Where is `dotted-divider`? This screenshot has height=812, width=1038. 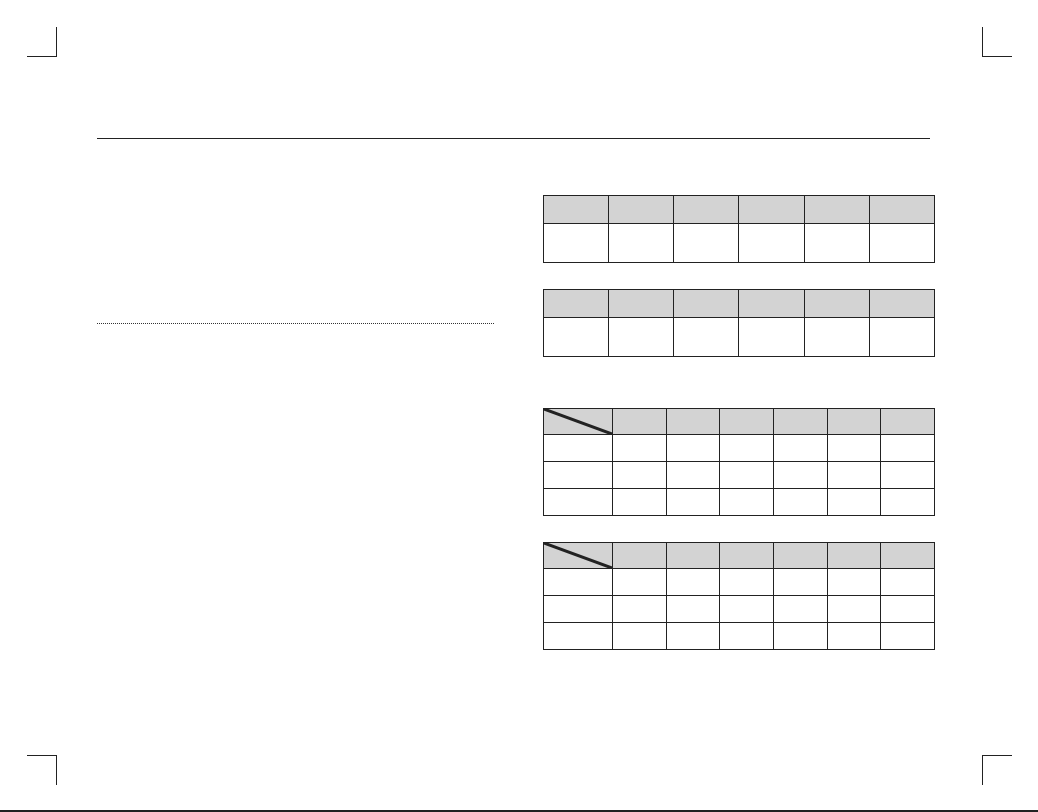
dotted-divider is located at coordinates (295, 323).